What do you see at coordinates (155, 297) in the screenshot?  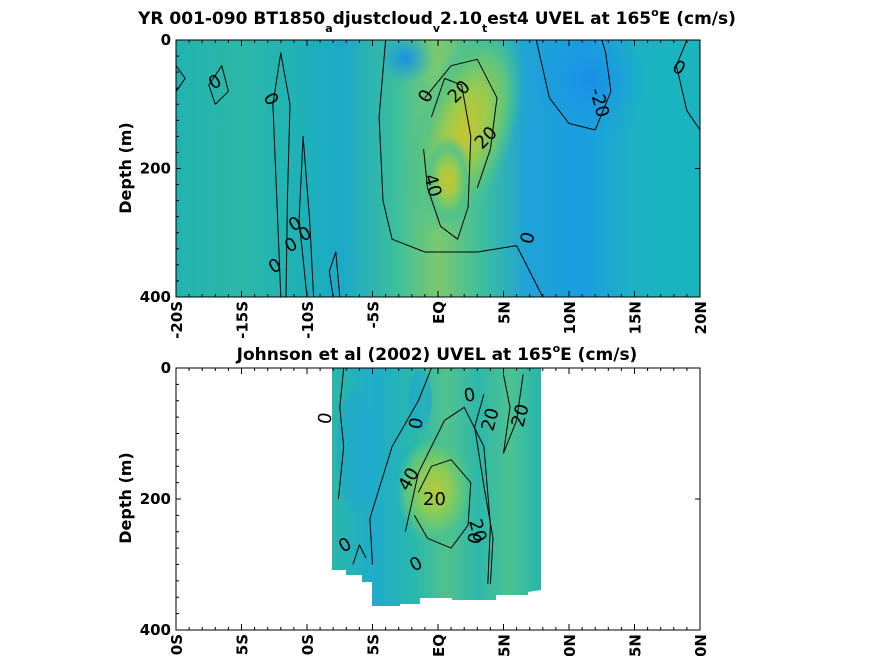 I see `top-y-tick-label: 400` at bounding box center [155, 297].